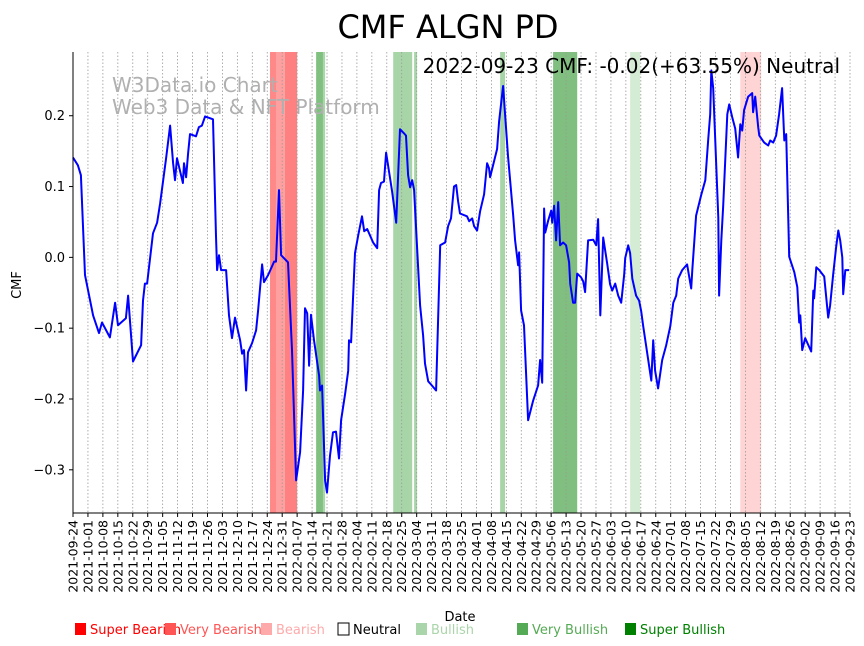 The width and height of the screenshot is (864, 646). What do you see at coordinates (117, 556) in the screenshot?
I see `x-tick-label: 2021-10-15` at bounding box center [117, 556].